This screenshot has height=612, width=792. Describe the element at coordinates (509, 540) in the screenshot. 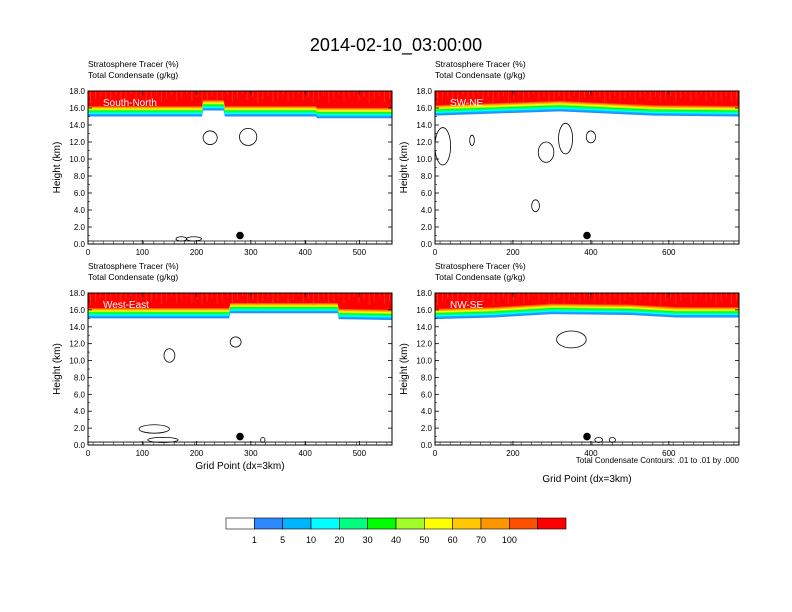

I see `colorbar-label: 100` at that location.